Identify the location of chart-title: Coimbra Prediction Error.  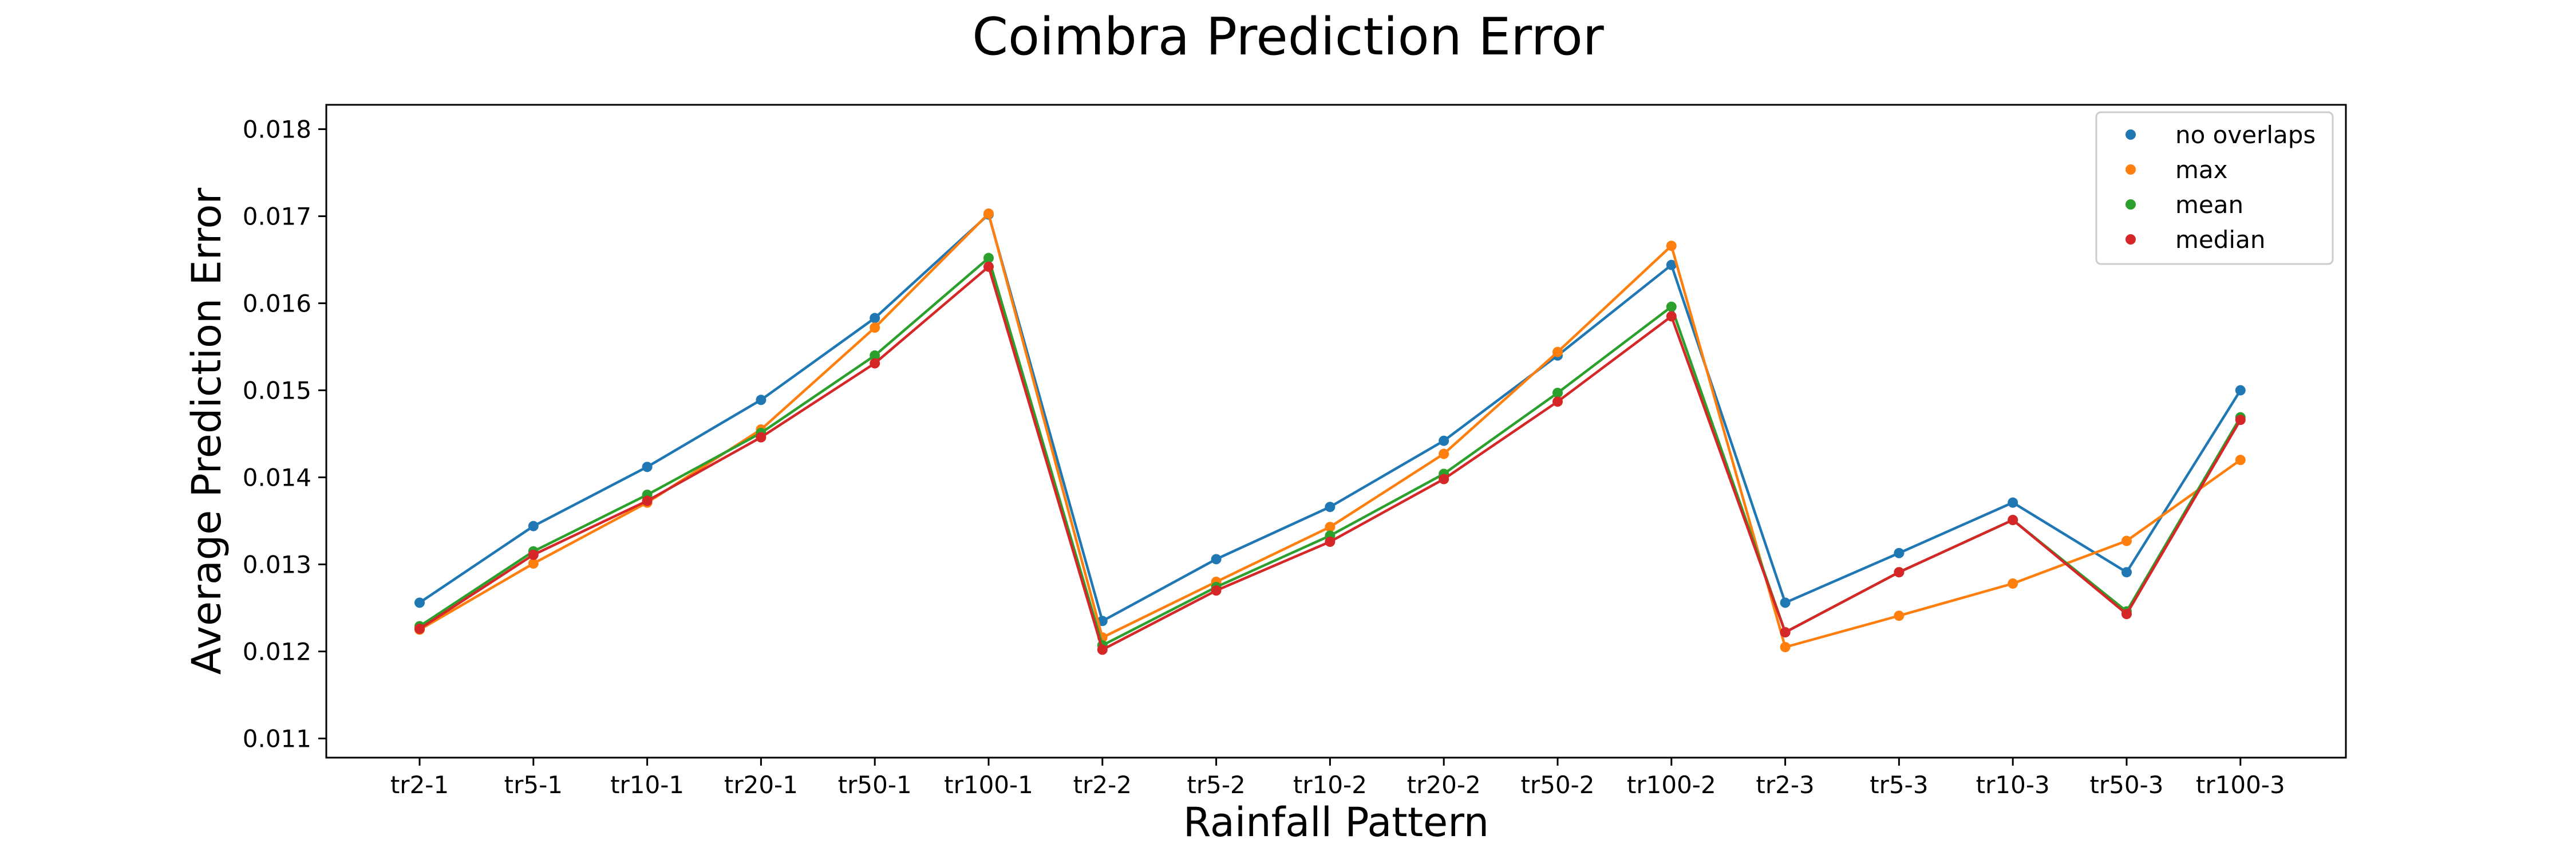
(1288, 37).